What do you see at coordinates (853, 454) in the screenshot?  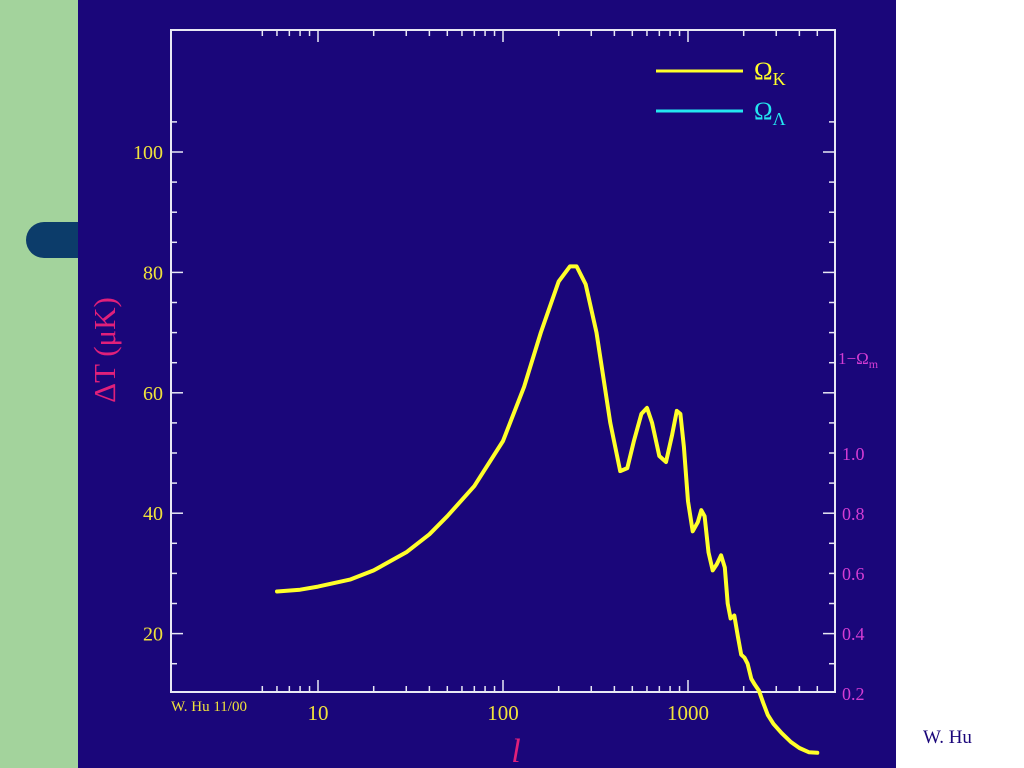 I see `right-axis-tick-label: 1.0` at bounding box center [853, 454].